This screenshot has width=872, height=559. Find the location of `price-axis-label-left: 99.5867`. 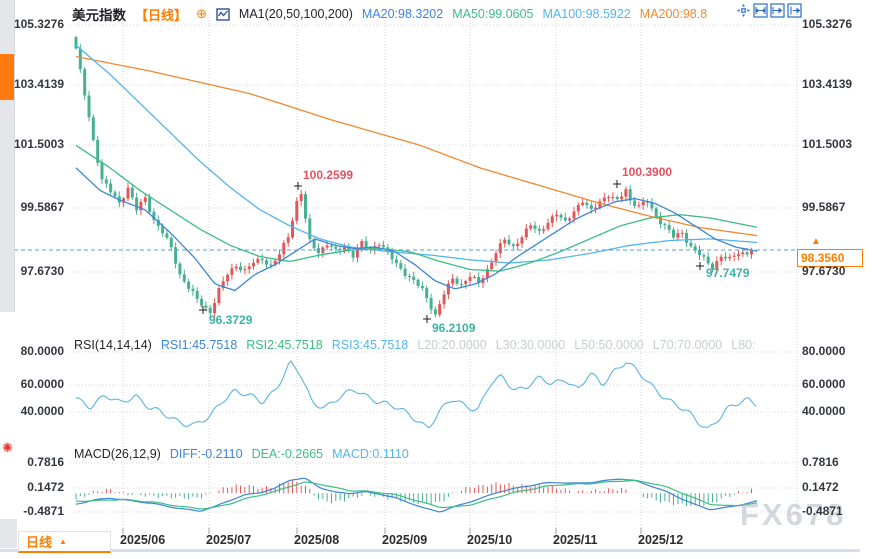

price-axis-label-left: 99.5867 is located at coordinates (42, 207).